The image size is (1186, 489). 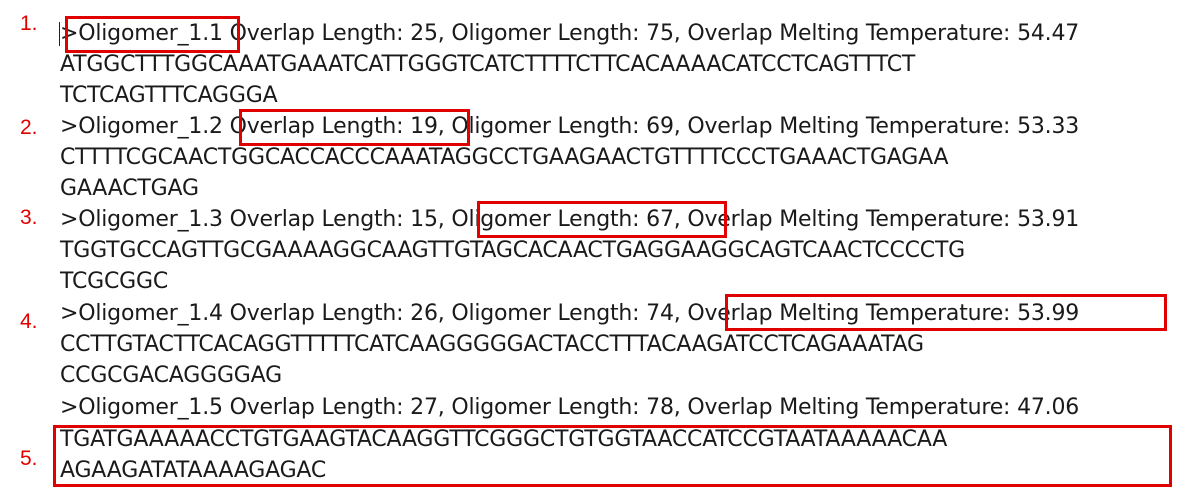 What do you see at coordinates (29, 321) in the screenshot?
I see `annotation-marker-4: 4.` at bounding box center [29, 321].